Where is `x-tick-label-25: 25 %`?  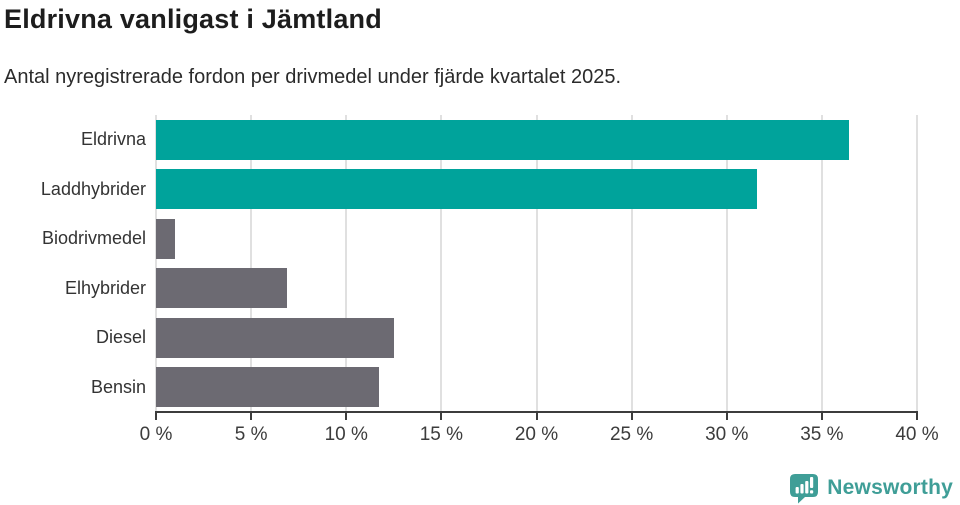 x-tick-label-25: 25 % is located at coordinates (631, 434).